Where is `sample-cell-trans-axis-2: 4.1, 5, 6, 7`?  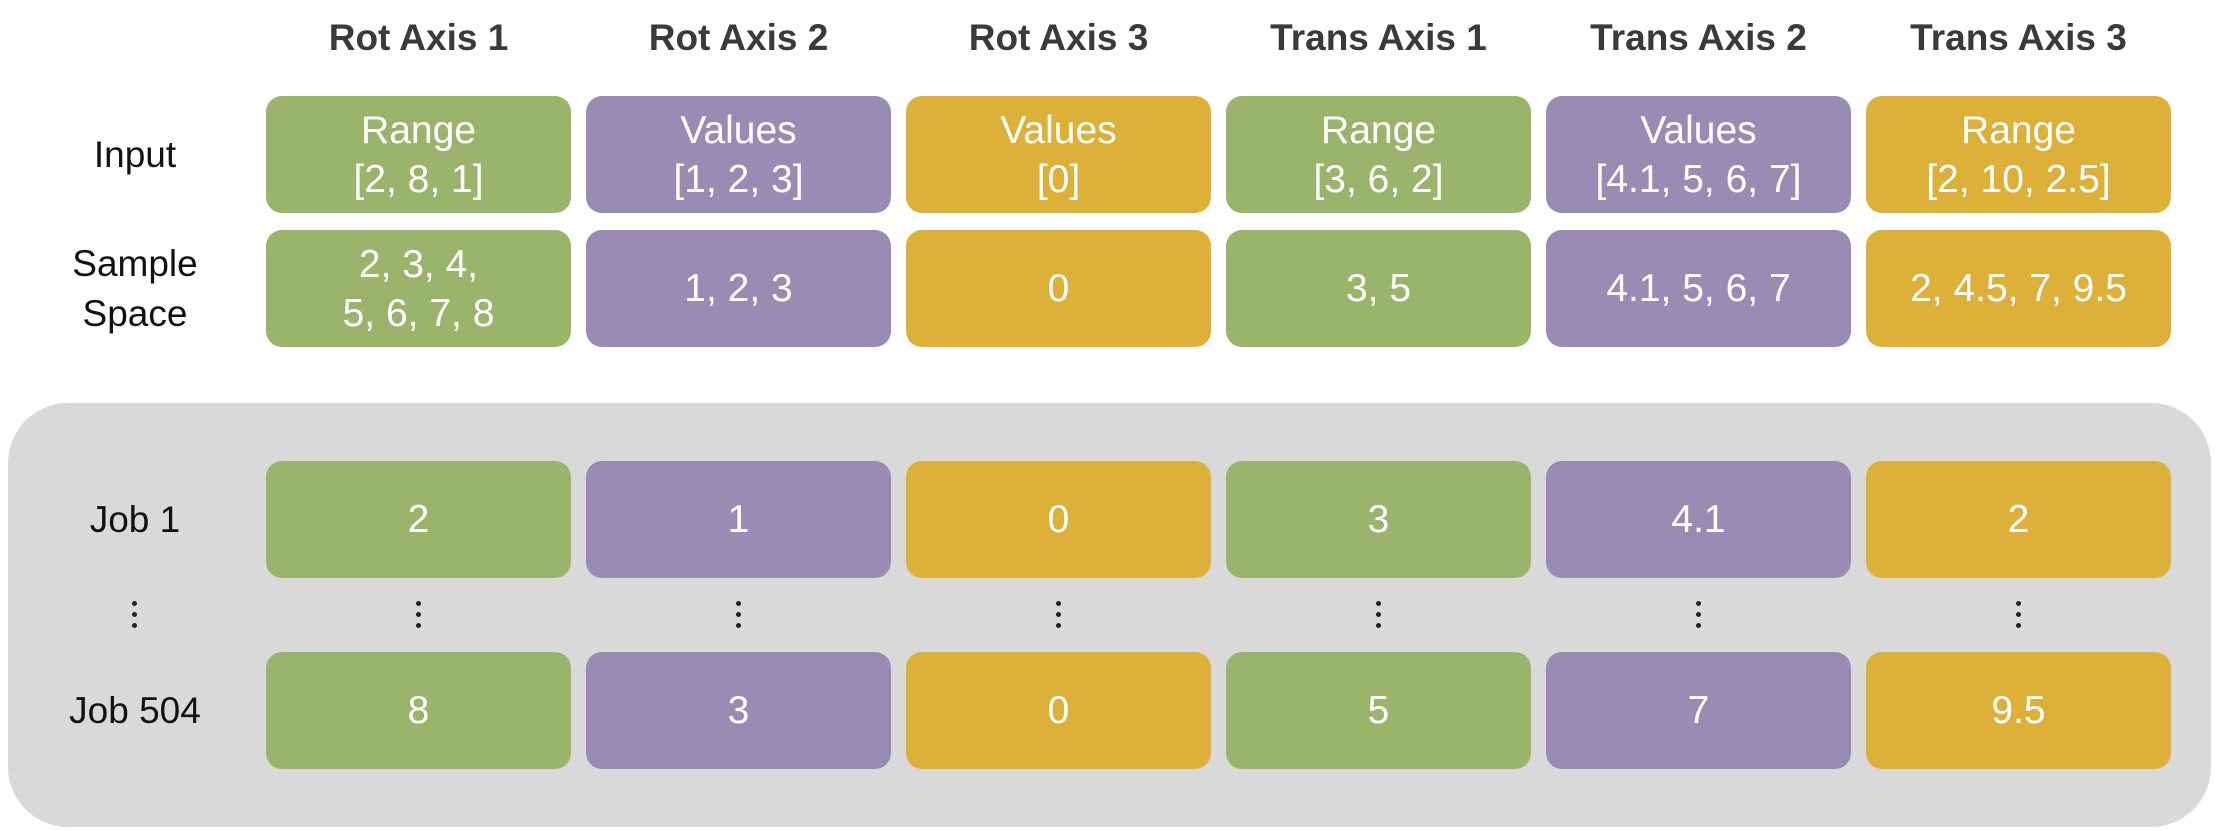 sample-cell-trans-axis-2: 4.1, 5, 6, 7 is located at coordinates (1698, 288).